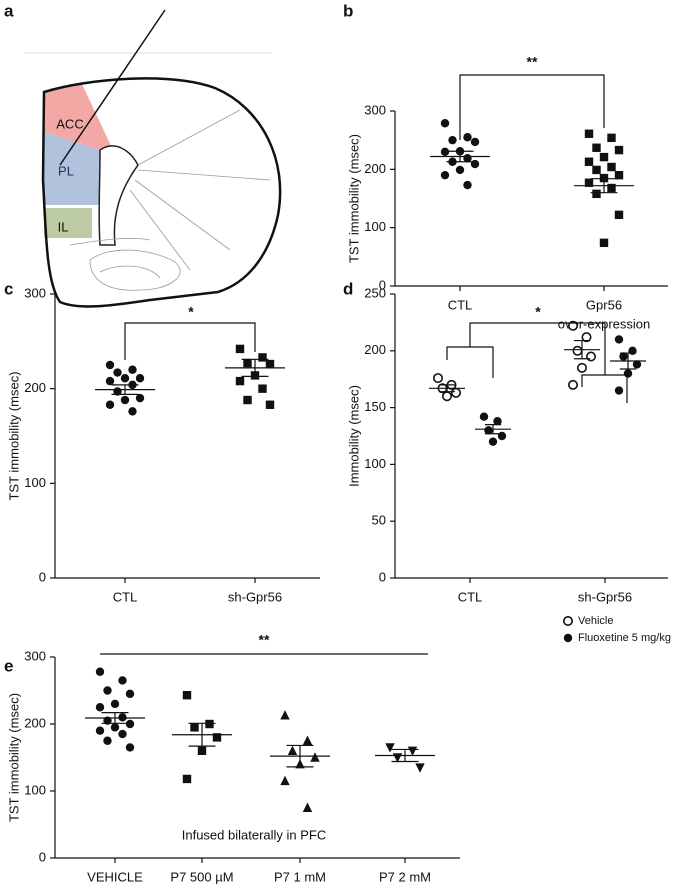  Describe the element at coordinates (353, 436) in the screenshot. I see `y-axis-label: Immobility (msec)` at that location.